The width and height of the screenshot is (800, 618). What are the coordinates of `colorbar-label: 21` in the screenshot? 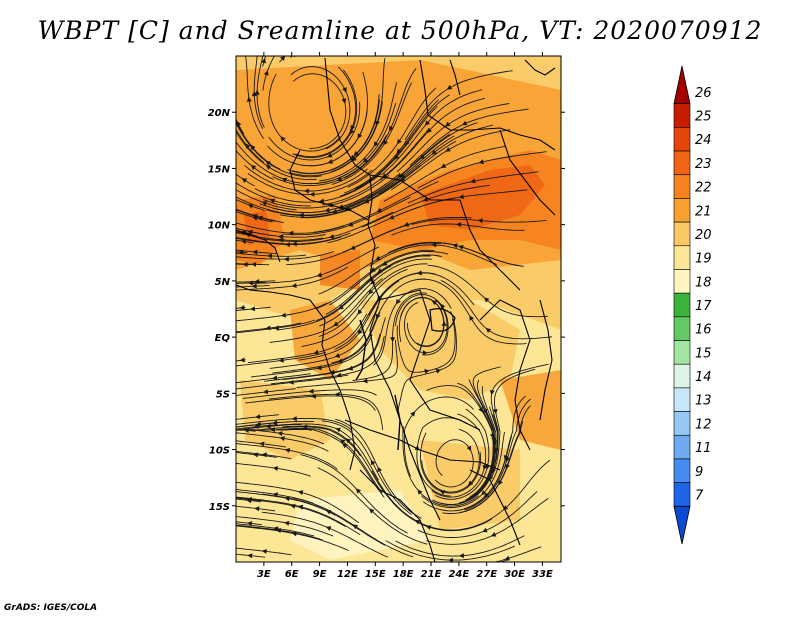 It's located at (703, 211).